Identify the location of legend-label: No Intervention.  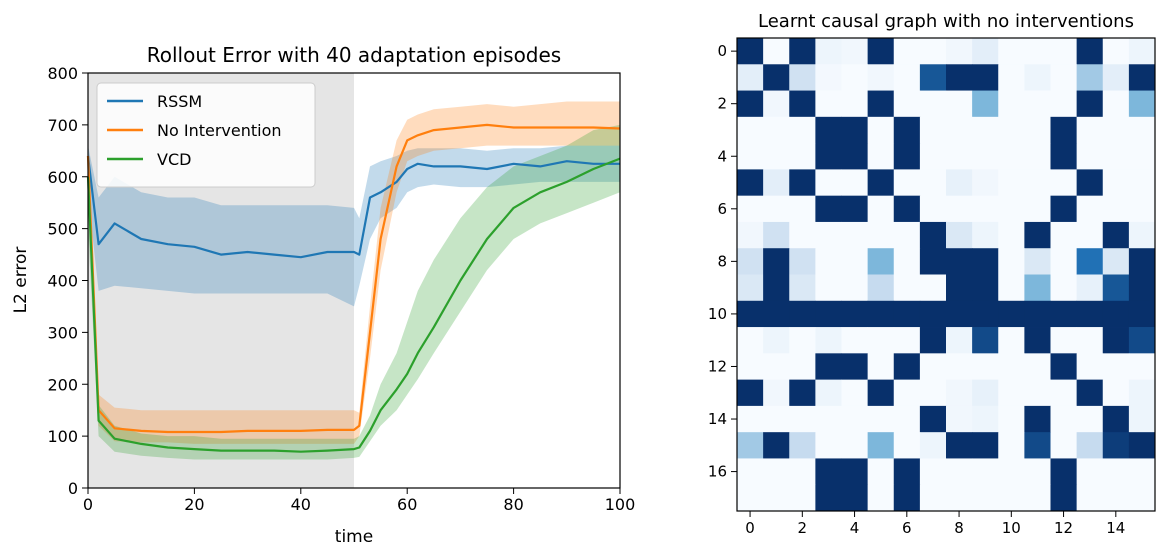
(219, 130).